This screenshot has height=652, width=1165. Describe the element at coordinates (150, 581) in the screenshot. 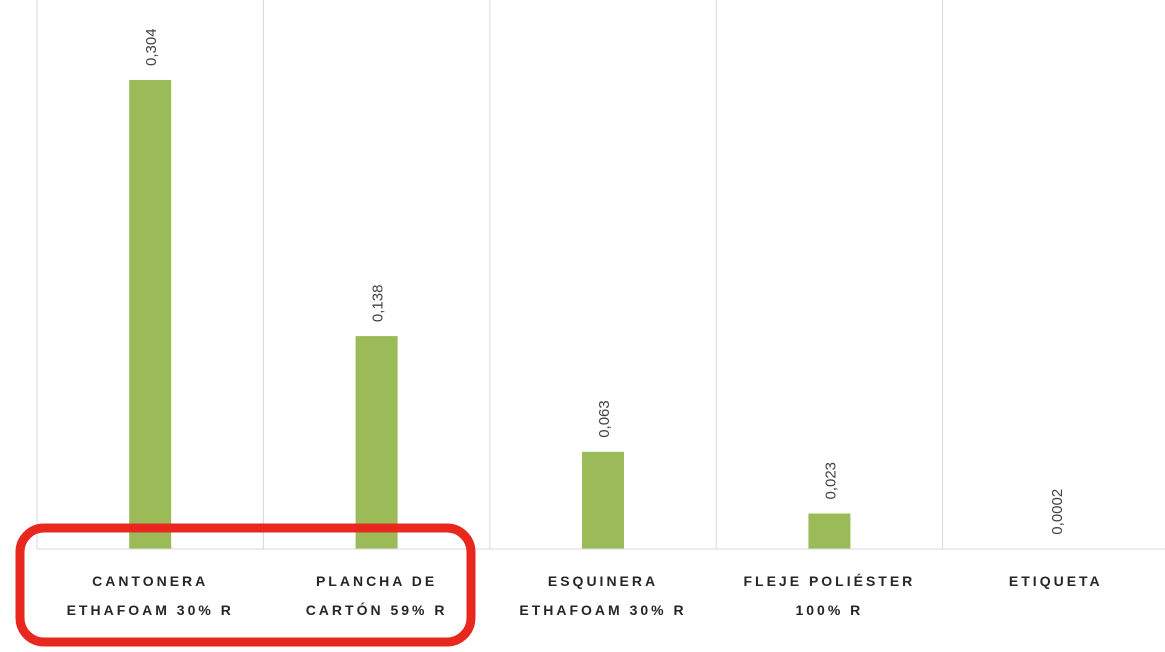

I see `x-tick-label-line: CANTONERA` at that location.